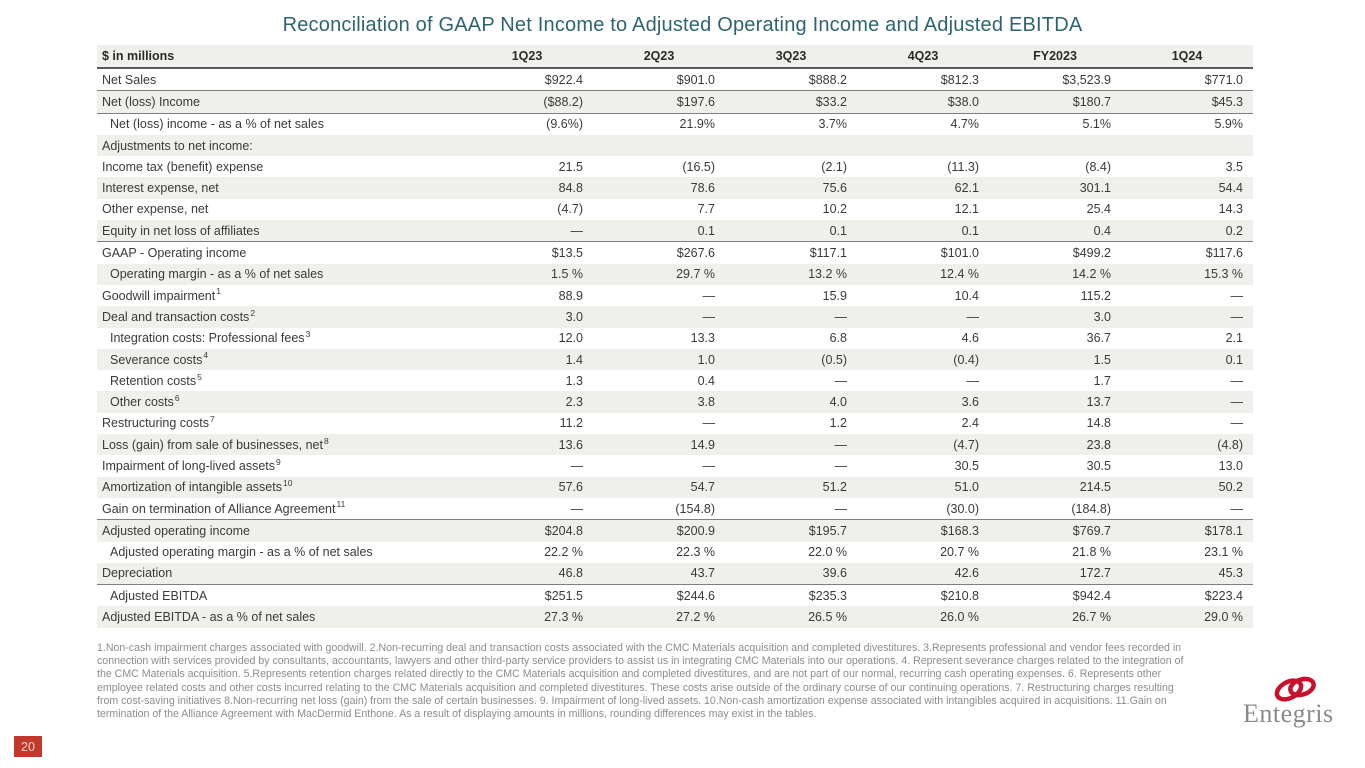 This screenshot has width=1365, height=768. I want to click on cell-value: 27.2 %, so click(695, 617).